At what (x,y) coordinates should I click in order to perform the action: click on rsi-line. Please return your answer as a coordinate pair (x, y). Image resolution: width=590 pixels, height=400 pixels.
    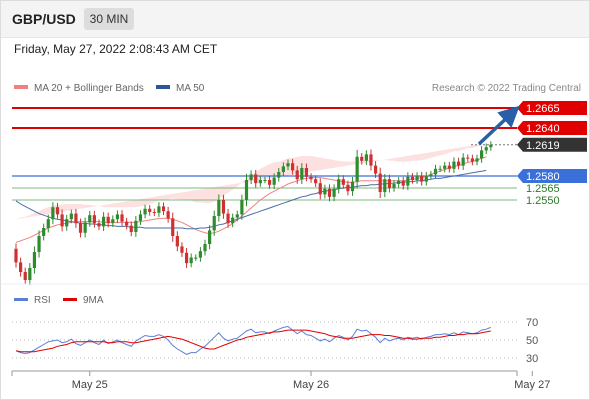
    Looking at the image, I should click on (253, 340).